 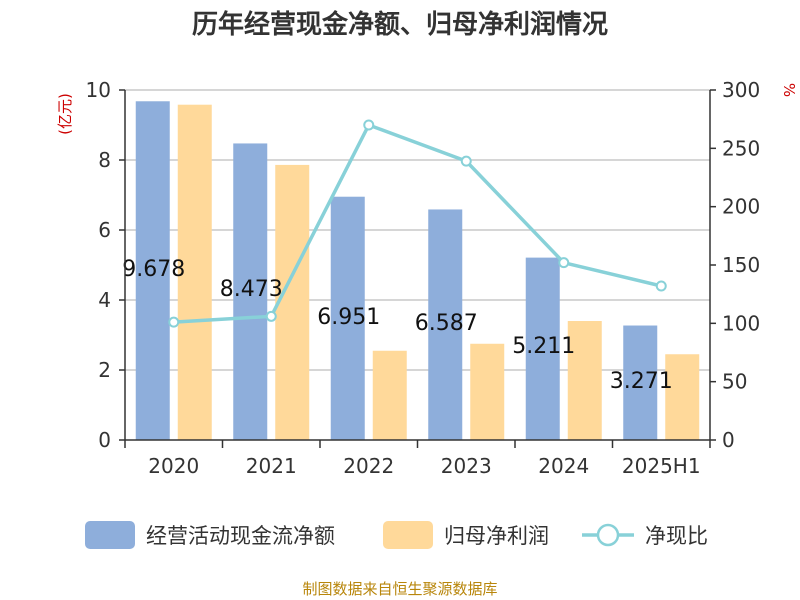 What do you see at coordinates (682, 397) in the screenshot?
I see `bar-net-profit-2025H1` at bounding box center [682, 397].